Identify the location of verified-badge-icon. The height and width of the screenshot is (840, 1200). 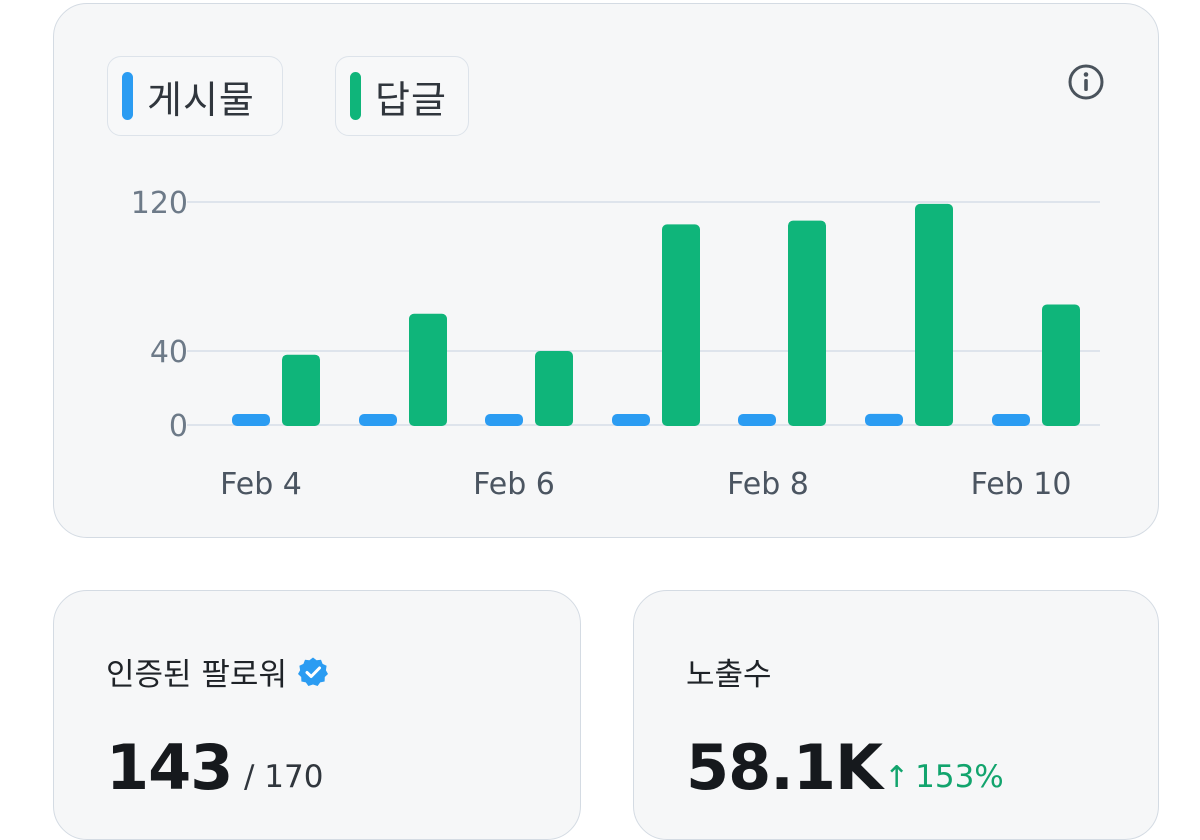
(312, 671).